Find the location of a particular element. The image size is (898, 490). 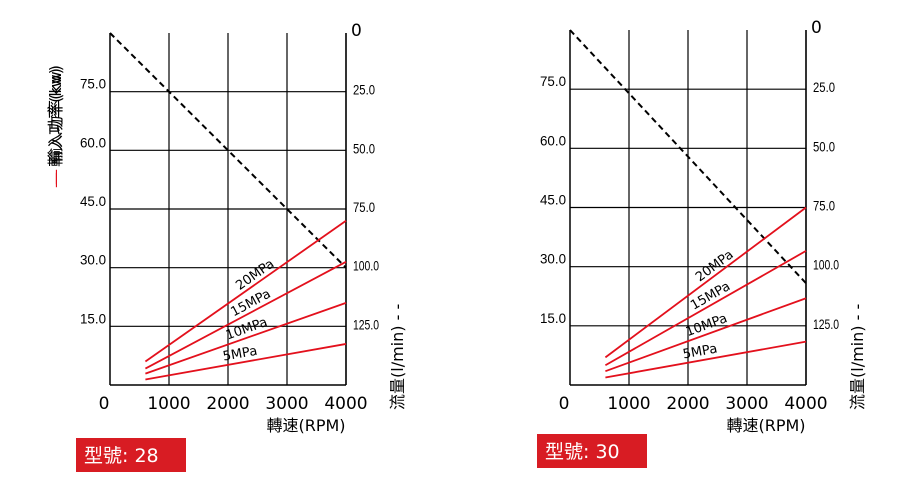

curve-label-15MPa: 15MPa is located at coordinates (250, 303).